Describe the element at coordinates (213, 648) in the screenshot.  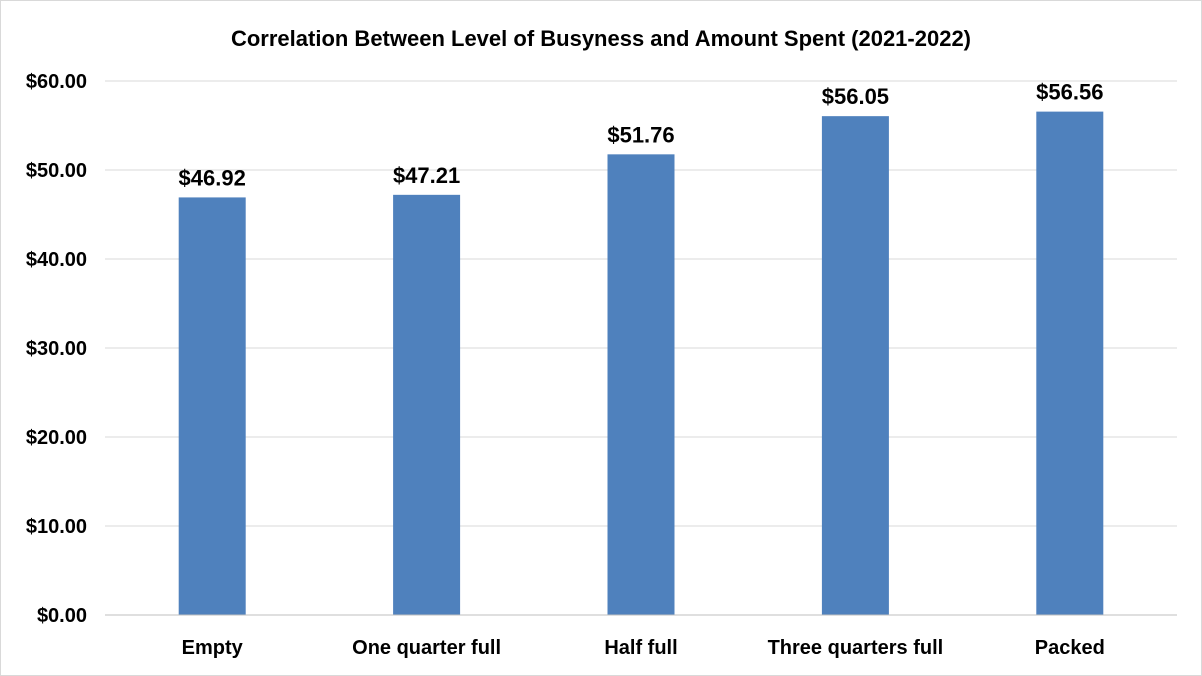
I see `x-category-label: Empty` at that location.